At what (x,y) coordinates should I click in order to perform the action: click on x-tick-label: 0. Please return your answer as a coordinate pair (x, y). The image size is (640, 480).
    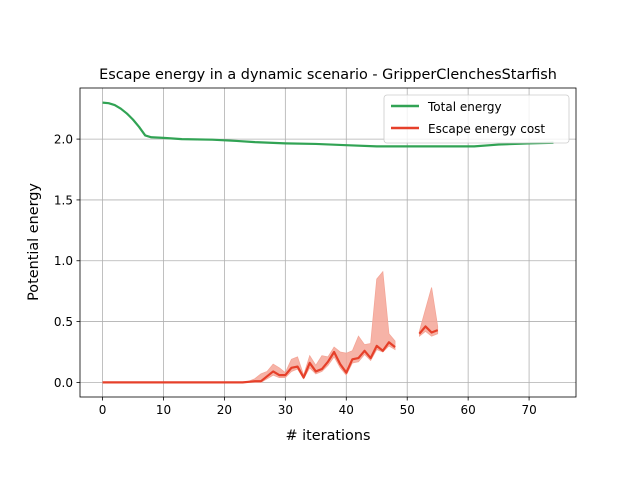
    Looking at the image, I should click on (103, 410).